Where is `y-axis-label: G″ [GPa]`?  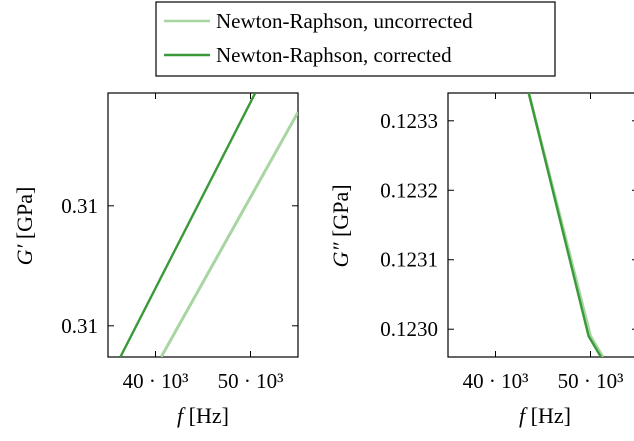
y-axis-label: G″ [GPa] is located at coordinates (340, 225).